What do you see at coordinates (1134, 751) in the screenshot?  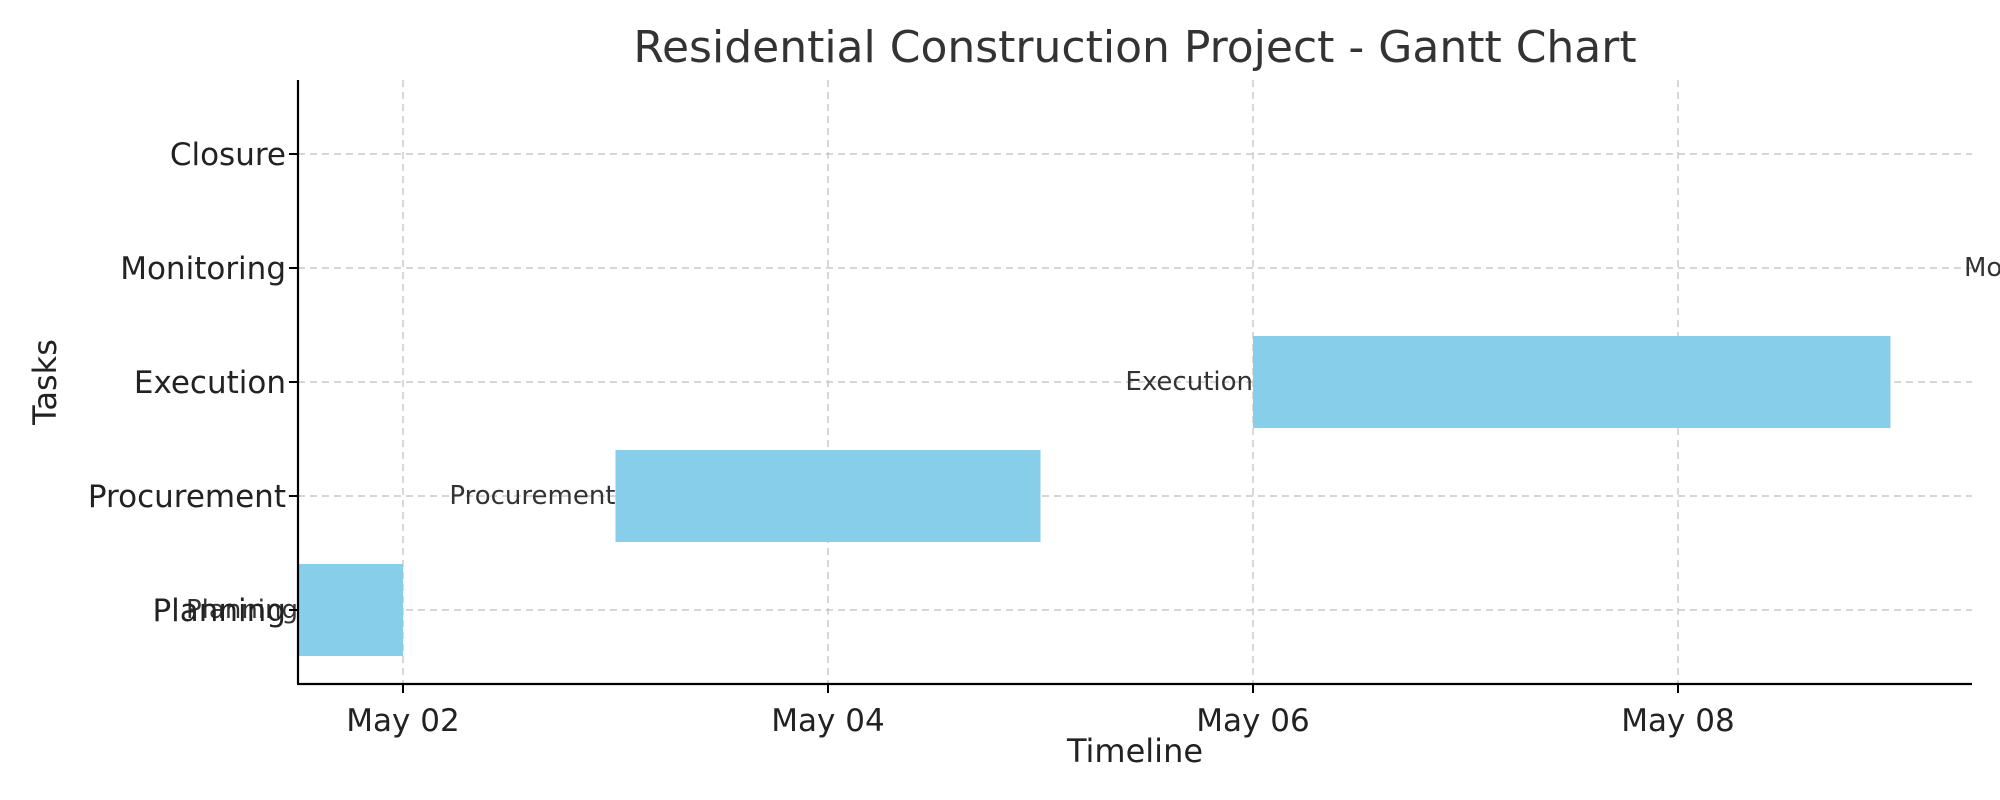 I see `x-axis-label: Timeline` at bounding box center [1134, 751].